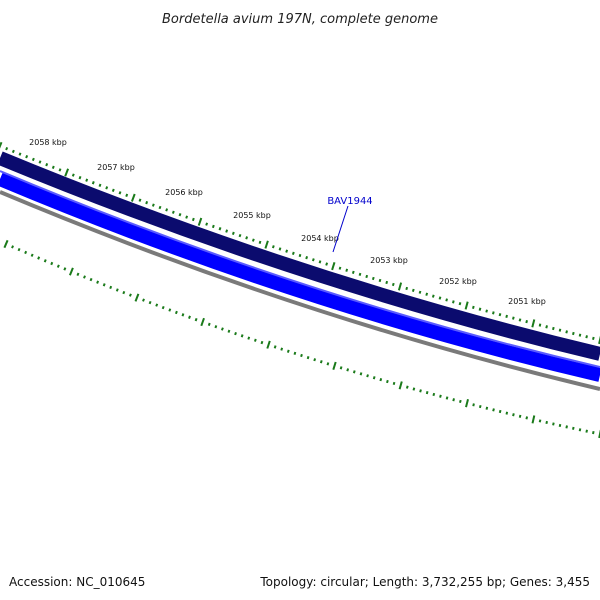 The image size is (600, 600). Describe the element at coordinates (349, 201) in the screenshot. I see `gene-label-bav1944: BAV1944` at that location.